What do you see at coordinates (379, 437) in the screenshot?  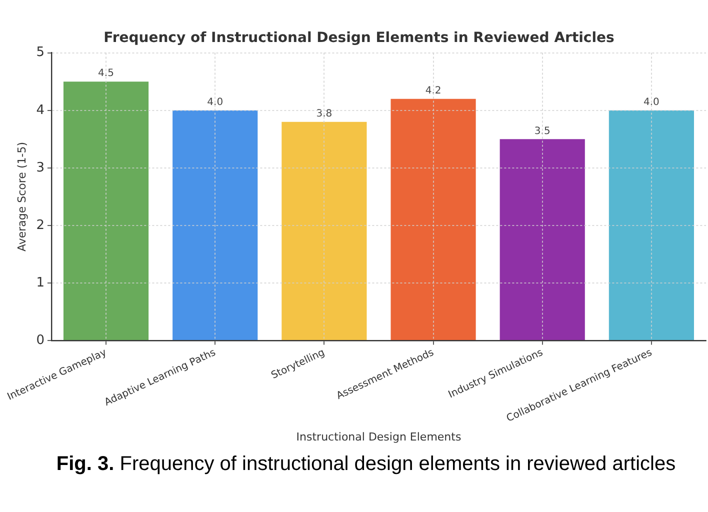 I see `x-axis-title: Instructional Design Elements` at bounding box center [379, 437].